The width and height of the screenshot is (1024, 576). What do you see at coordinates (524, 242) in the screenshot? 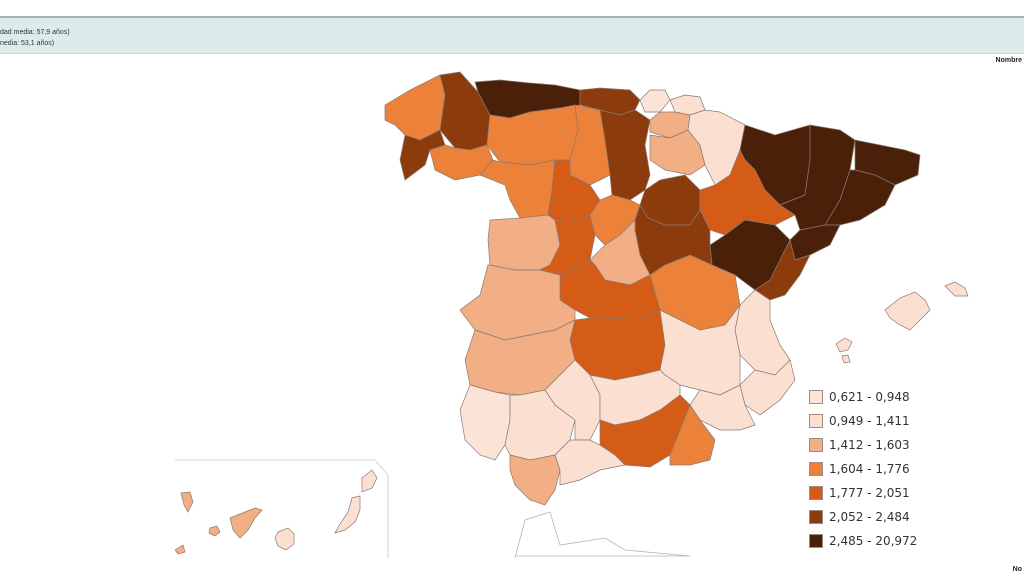
I see `region-salamanca` at bounding box center [524, 242].